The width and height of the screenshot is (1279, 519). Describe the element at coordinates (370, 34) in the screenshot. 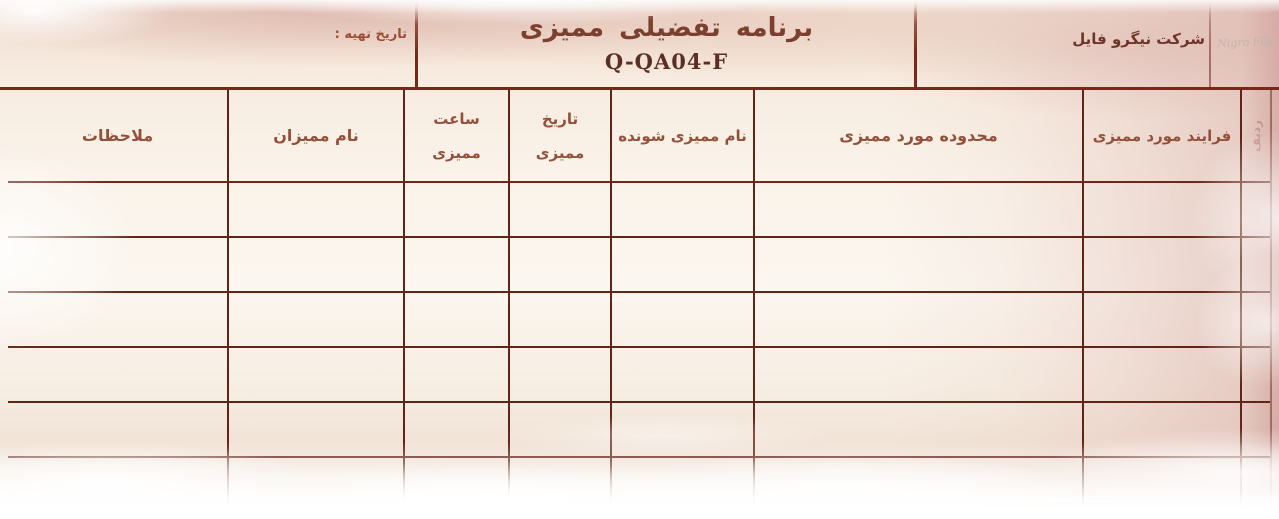

I see `preparation-date-label: تاریخ تهیه :` at that location.